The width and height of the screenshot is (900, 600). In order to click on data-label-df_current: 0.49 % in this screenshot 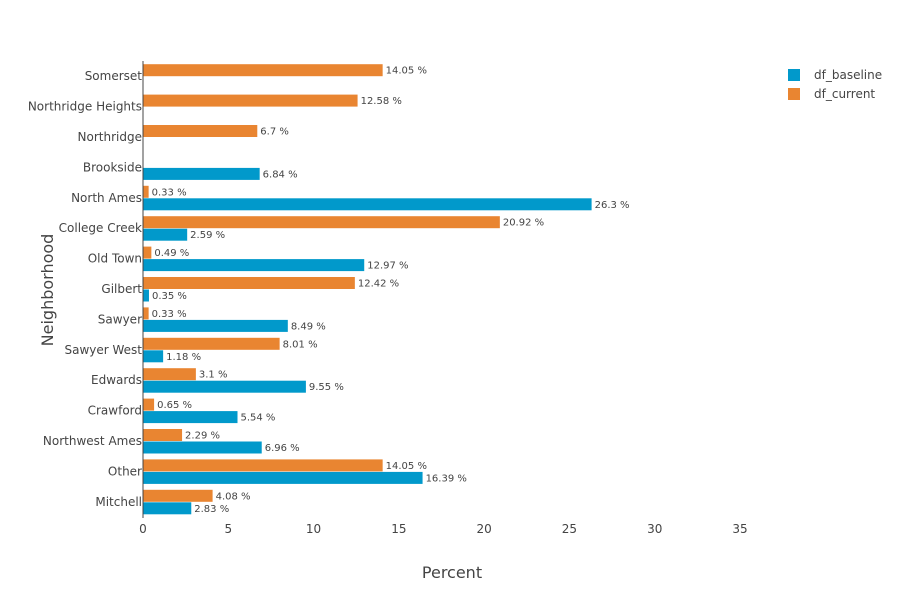, I will do `click(171, 253)`.